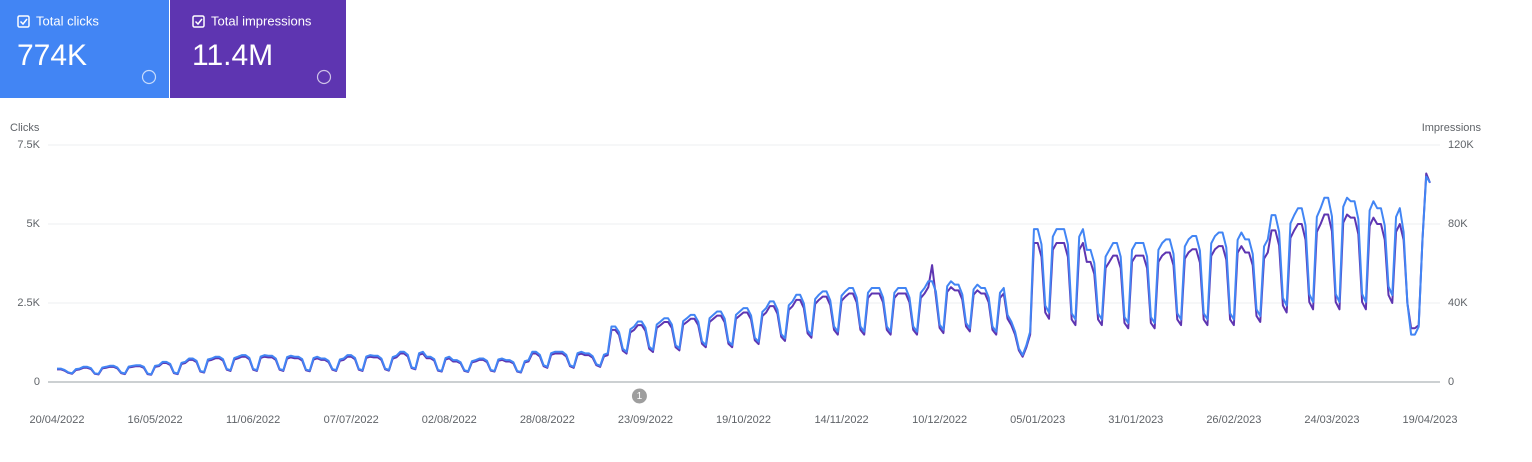 The height and width of the screenshot is (462, 1532). What do you see at coordinates (261, 20) in the screenshot?
I see `card-label: Total impressions` at bounding box center [261, 20].